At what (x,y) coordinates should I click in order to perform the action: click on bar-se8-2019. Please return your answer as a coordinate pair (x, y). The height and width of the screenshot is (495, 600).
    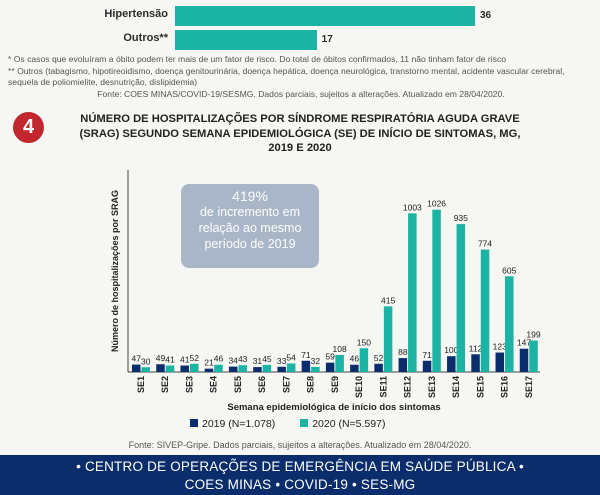
    Looking at the image, I should click on (306, 366).